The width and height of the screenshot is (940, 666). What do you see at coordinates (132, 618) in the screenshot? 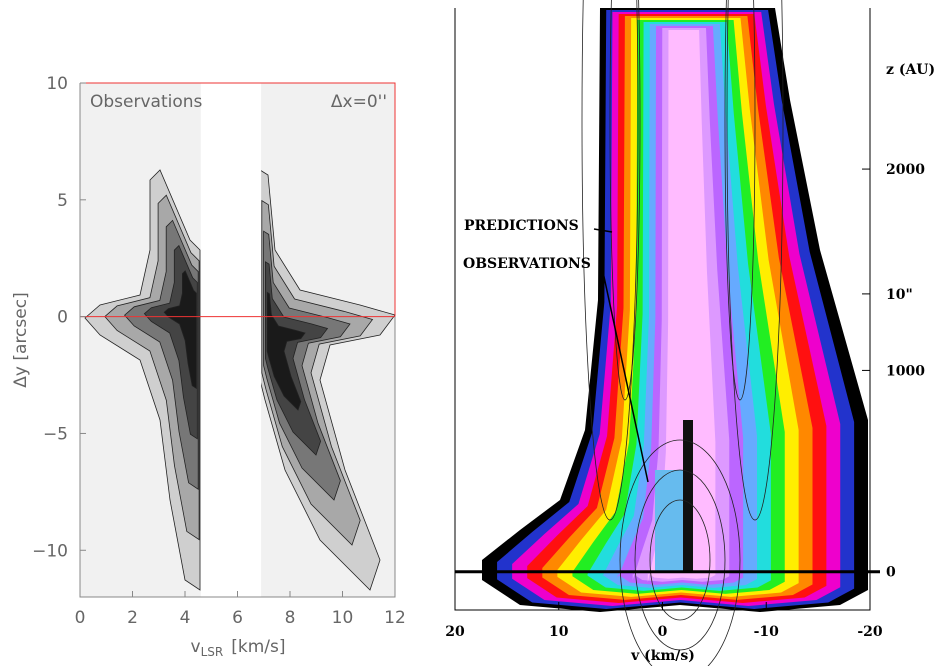
I see `x-tick-label: 2` at bounding box center [132, 618].